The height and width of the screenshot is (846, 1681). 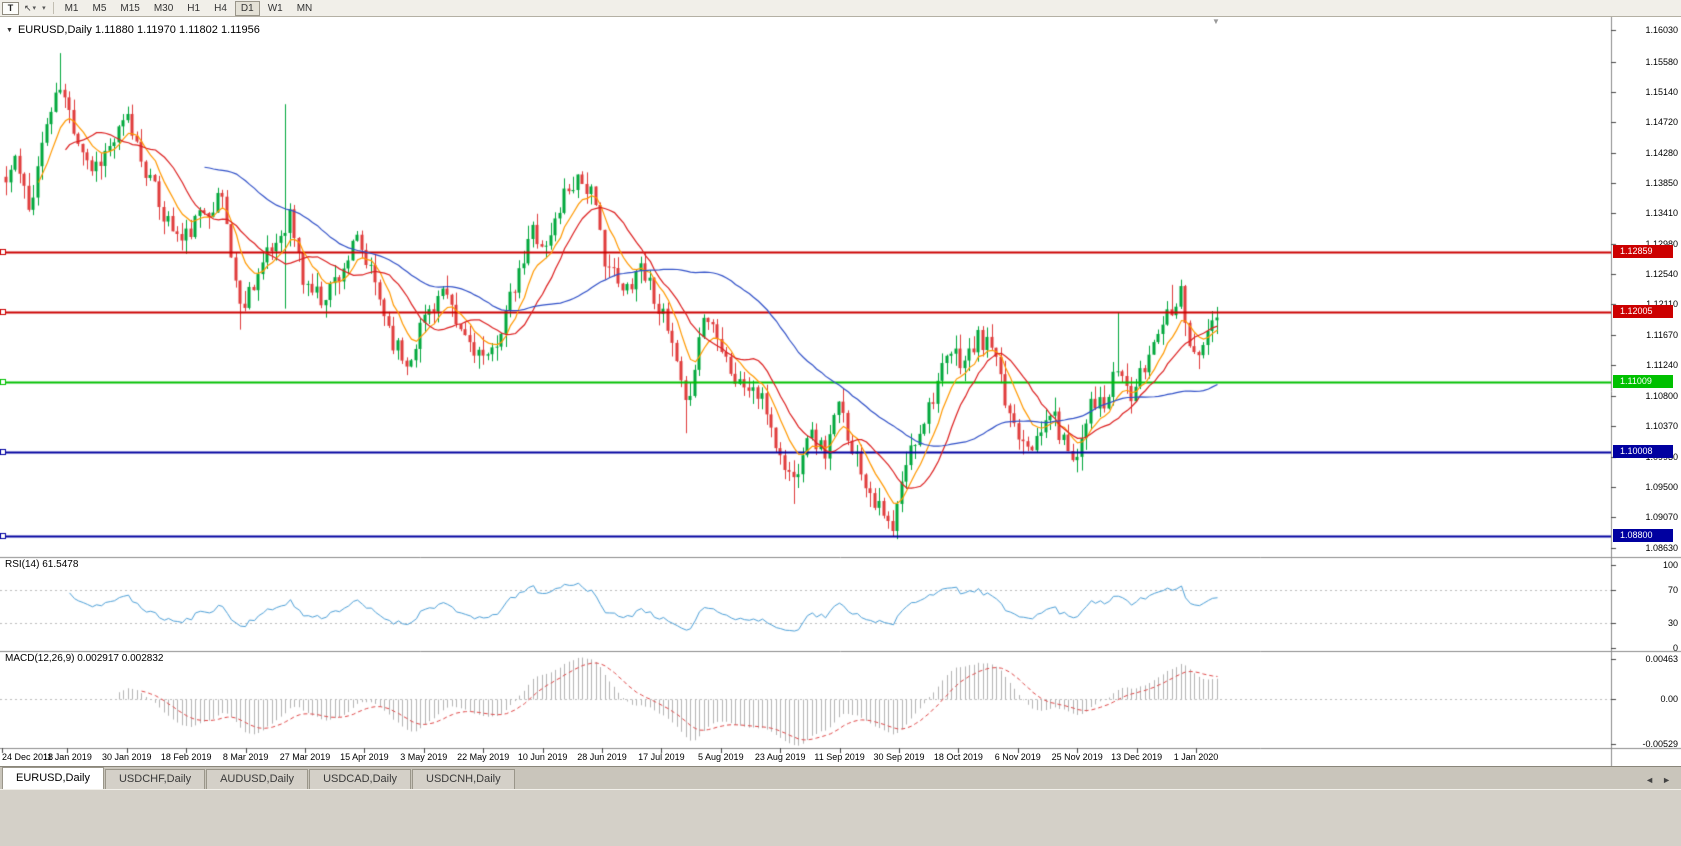 What do you see at coordinates (1669, 698) in the screenshot?
I see `macd-scale-label: 0.00` at bounding box center [1669, 698].